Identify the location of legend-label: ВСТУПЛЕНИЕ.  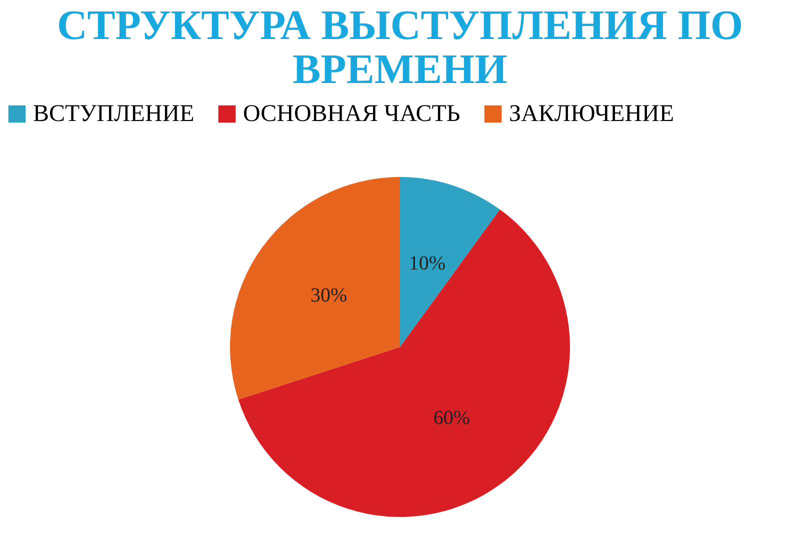
(113, 114).